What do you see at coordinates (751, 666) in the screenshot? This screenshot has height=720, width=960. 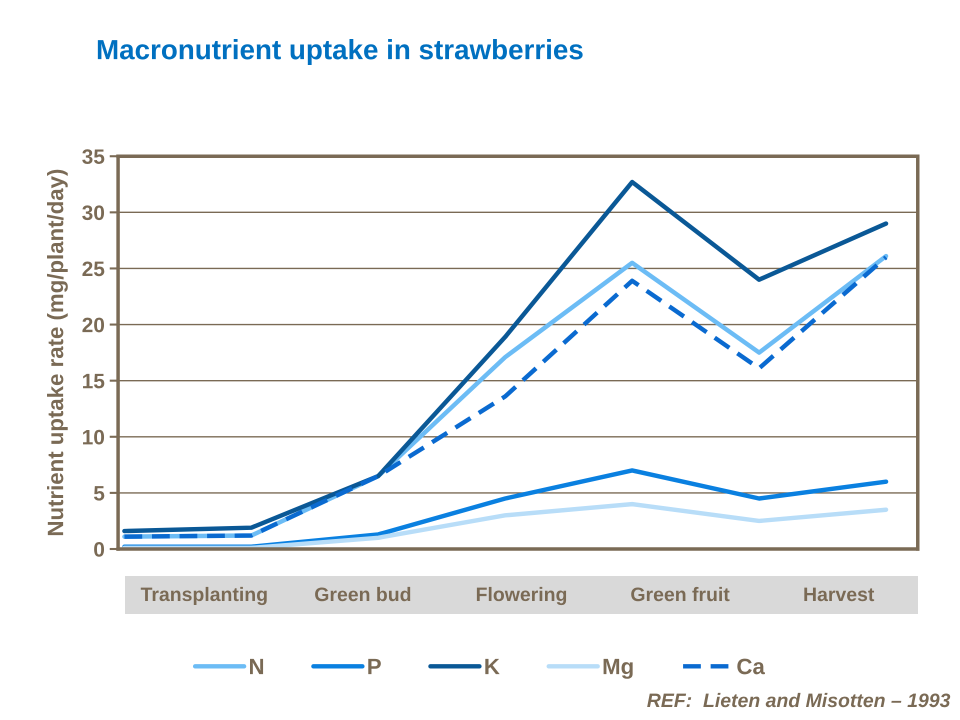 I see `legend-label: Ca` at bounding box center [751, 666].